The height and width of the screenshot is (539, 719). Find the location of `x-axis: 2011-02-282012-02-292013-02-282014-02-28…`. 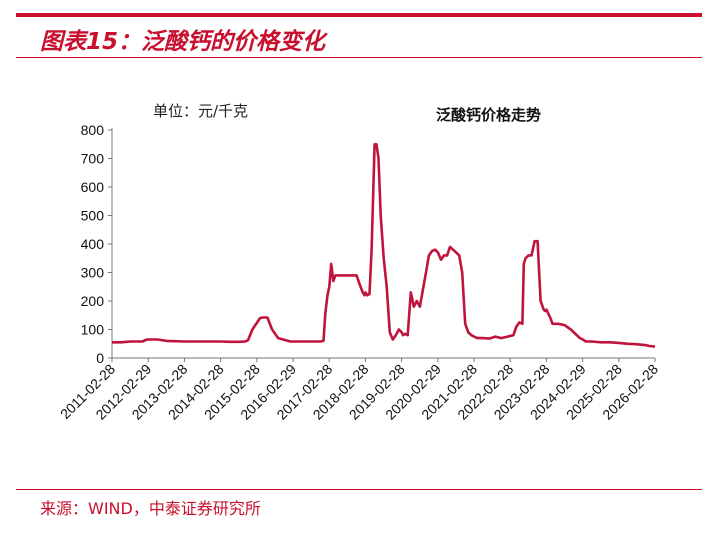

x-axis: 2011-02-282012-02-292013-02-282014-02-28… is located at coordinates (359, 390).